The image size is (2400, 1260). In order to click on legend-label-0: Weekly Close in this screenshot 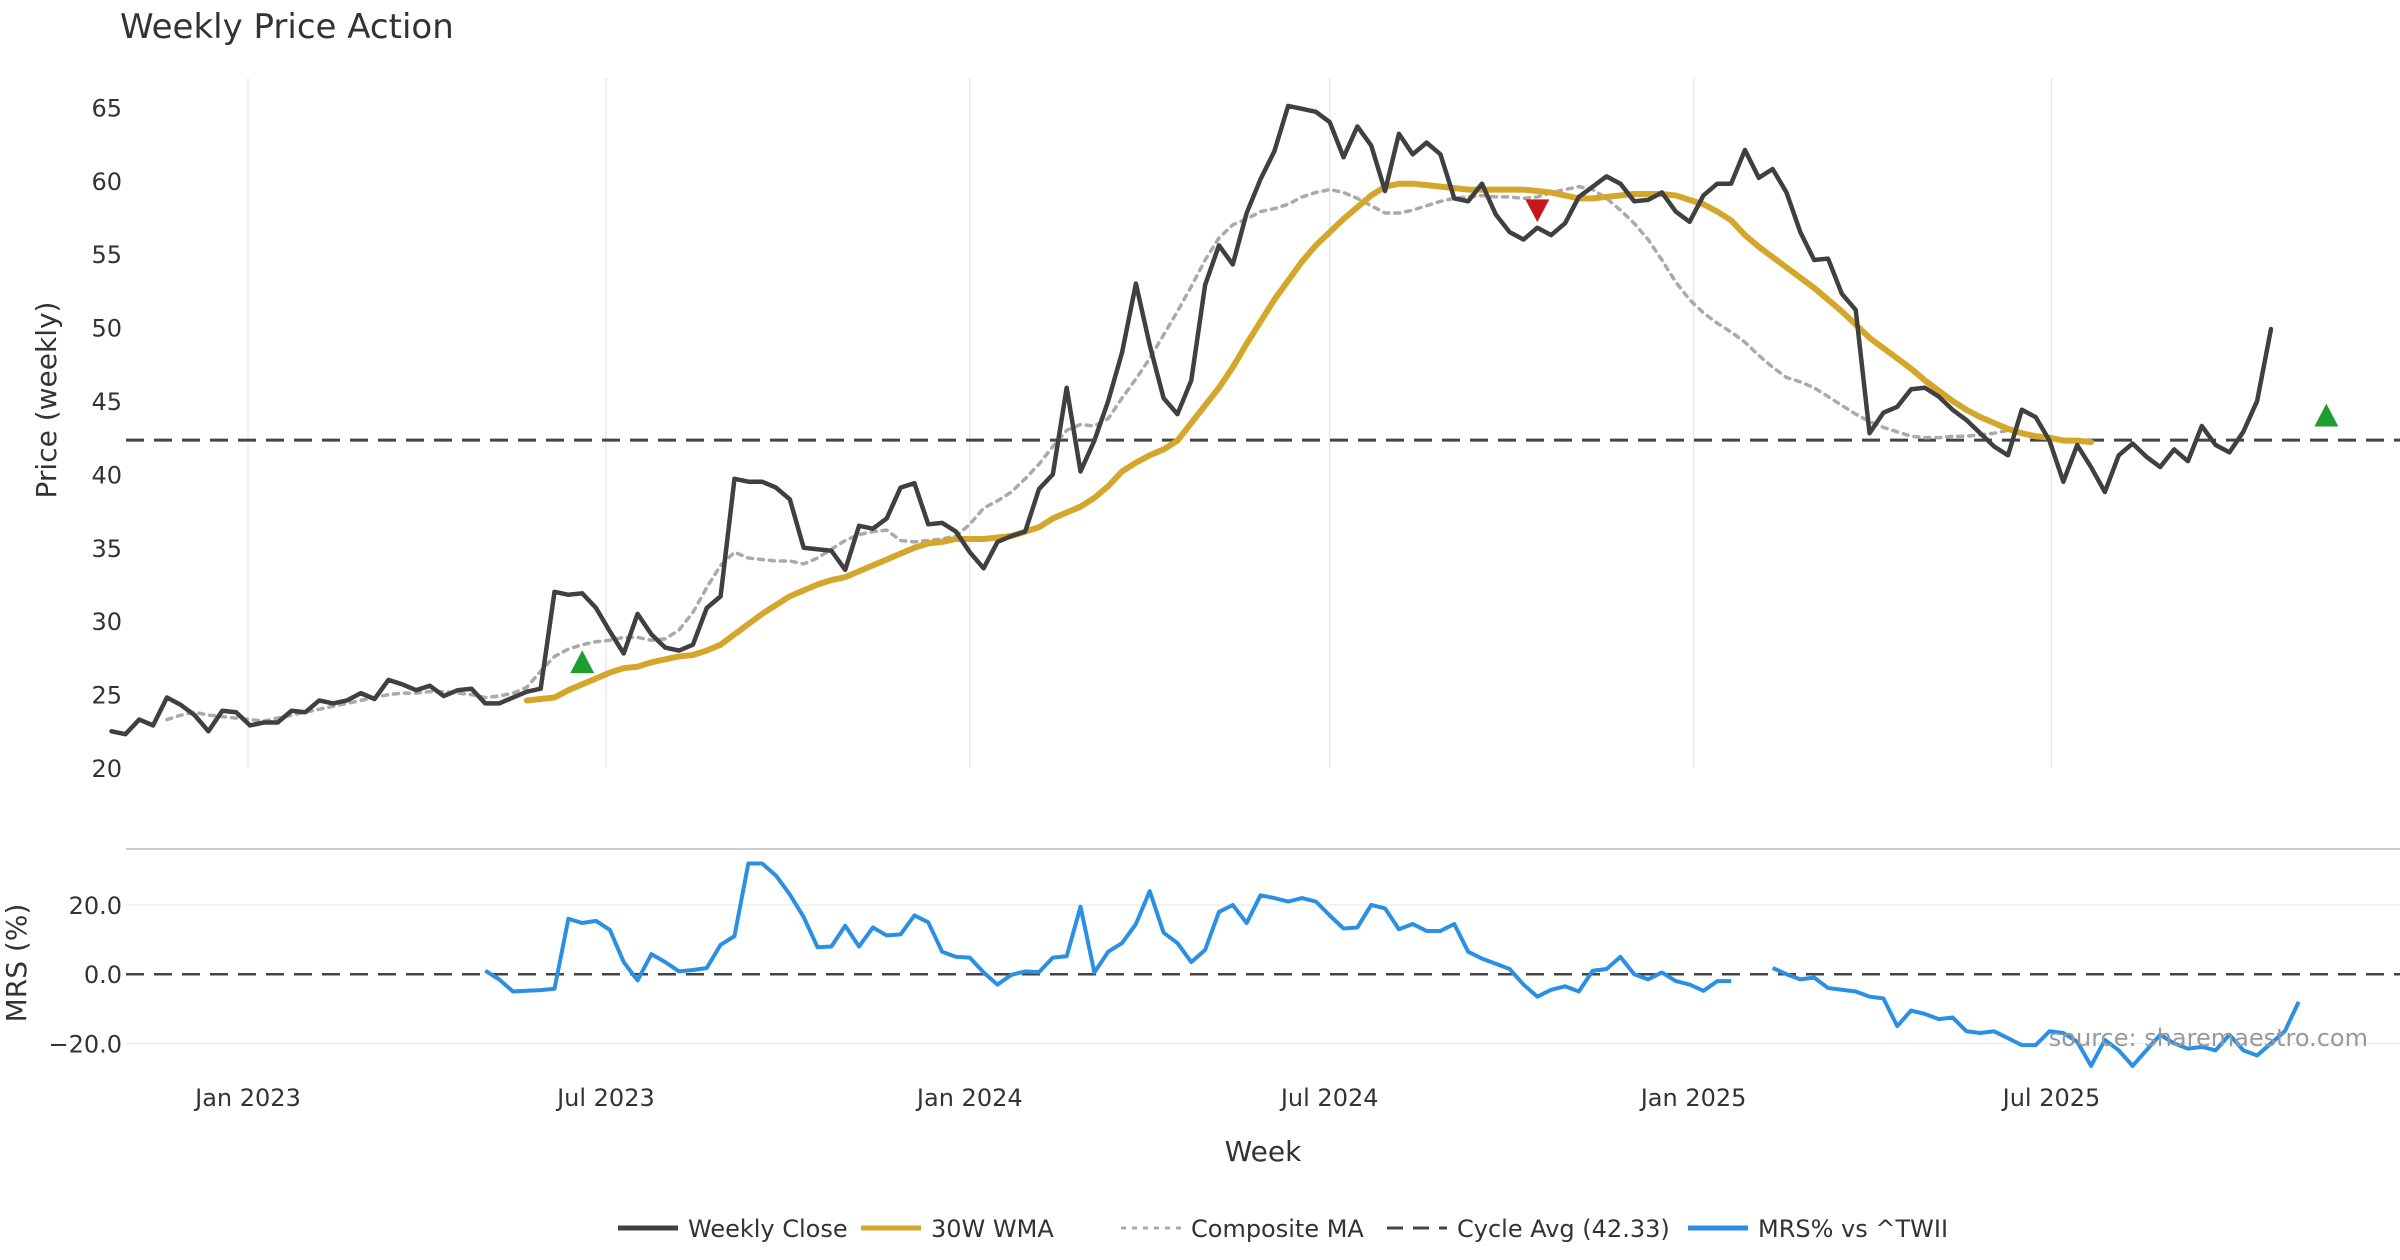, I will do `click(768, 1229)`.